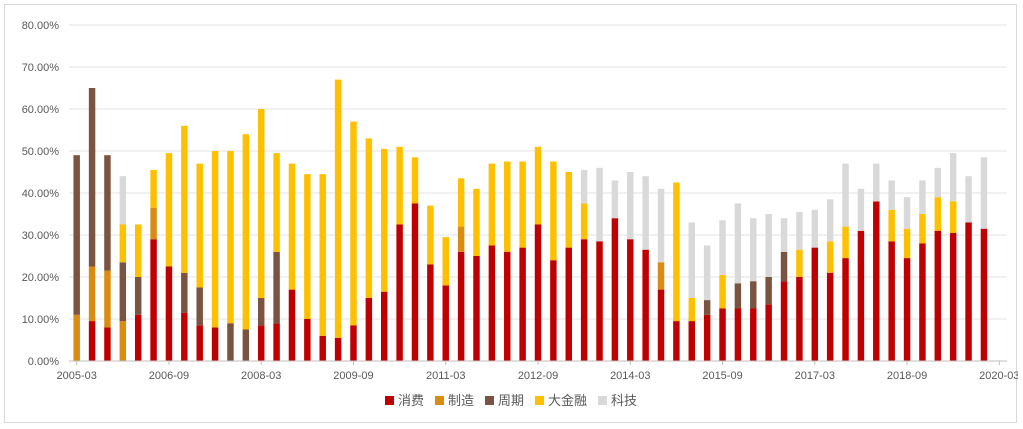  Describe the element at coordinates (41, 110) in the screenshot. I see `y-tick-label: 60.00%` at that location.